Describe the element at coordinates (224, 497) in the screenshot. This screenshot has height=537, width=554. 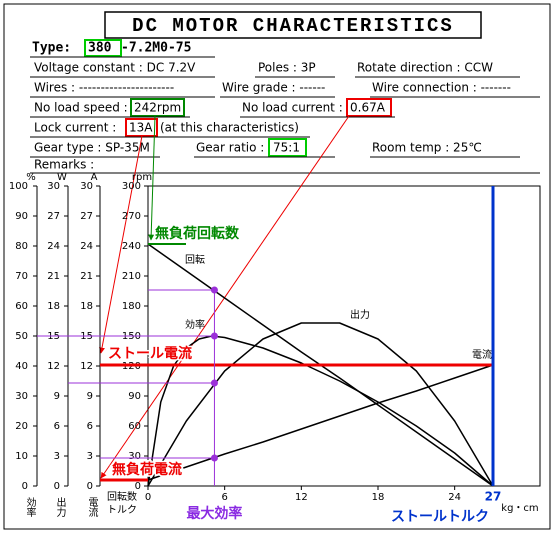
I see `x-tick-label: 6` at that location.